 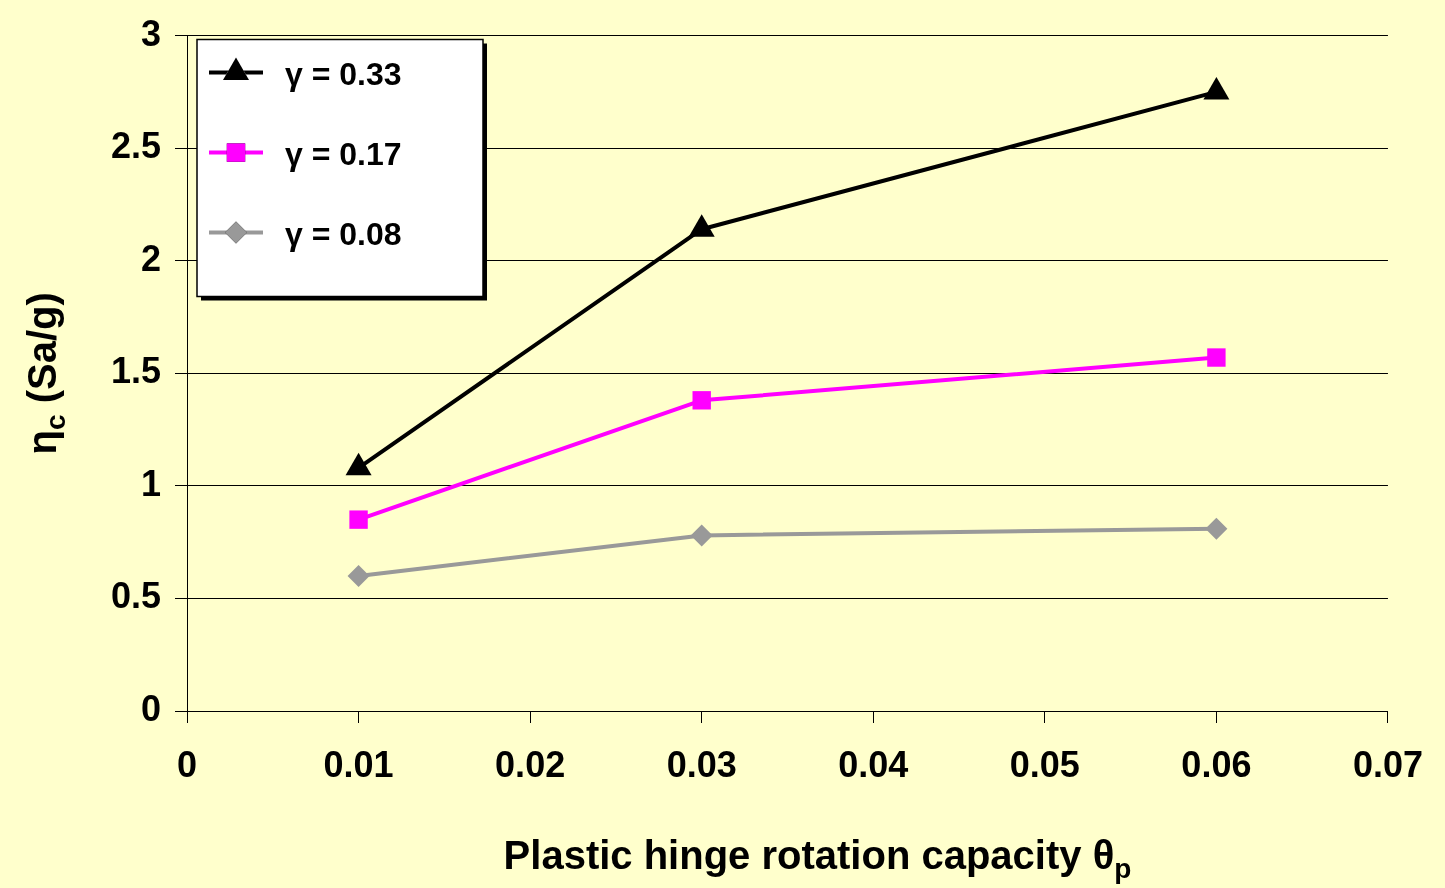 I want to click on y-tick-label: 1.5, so click(x=135, y=371).